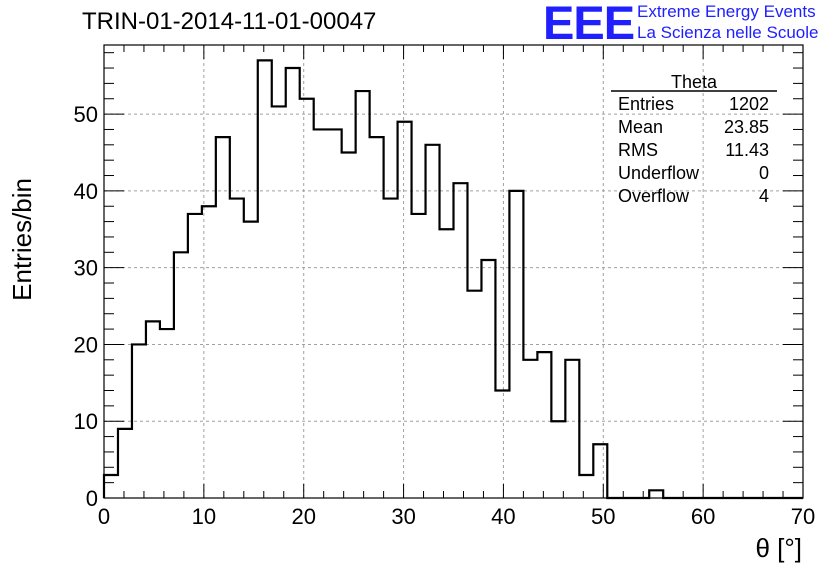 The image size is (836, 572). I want to click on stats-value: 11.43, so click(747, 150).